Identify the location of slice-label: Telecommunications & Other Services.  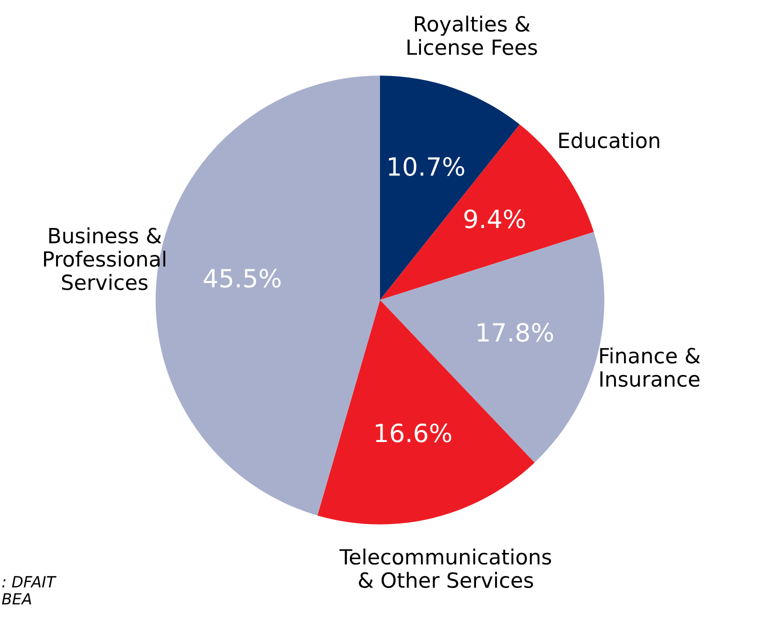
(445, 568).